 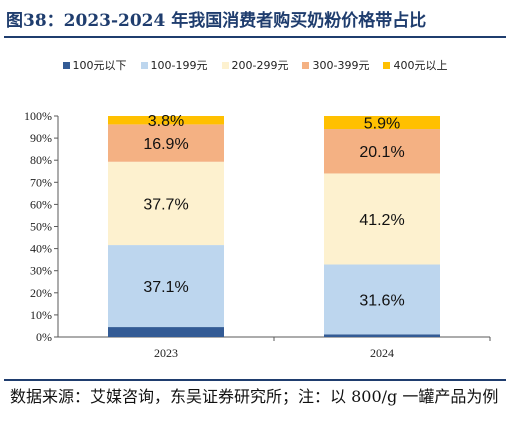 I want to click on chart-legend: 100元以下 100-199元 200-299元 300-399元 400元以上, so click(x=255, y=65).